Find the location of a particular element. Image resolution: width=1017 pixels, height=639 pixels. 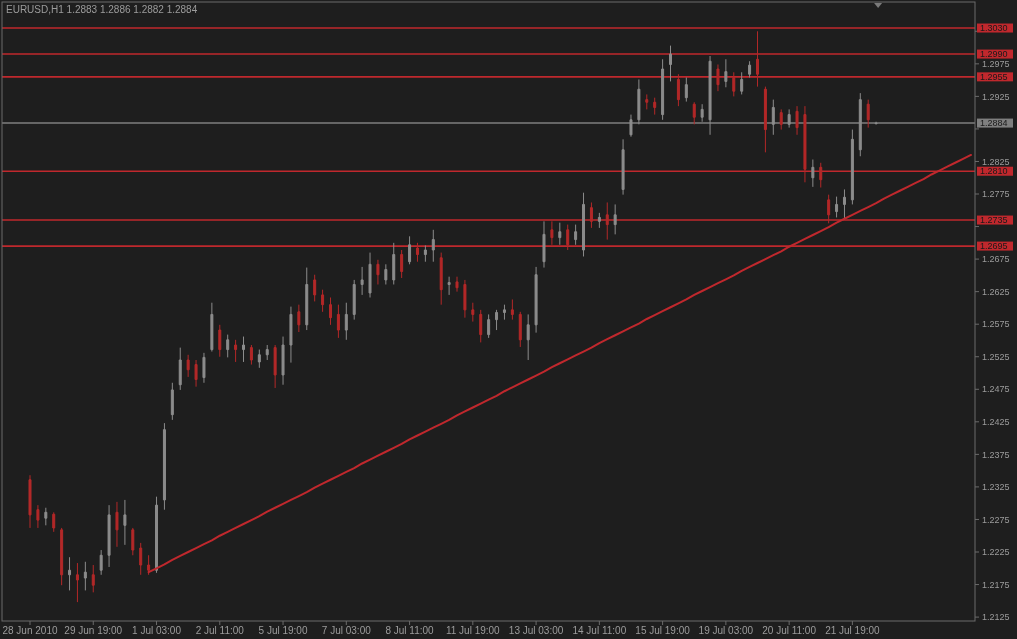

x-tick-label: 20 Jul 11:00 is located at coordinates (789, 630).